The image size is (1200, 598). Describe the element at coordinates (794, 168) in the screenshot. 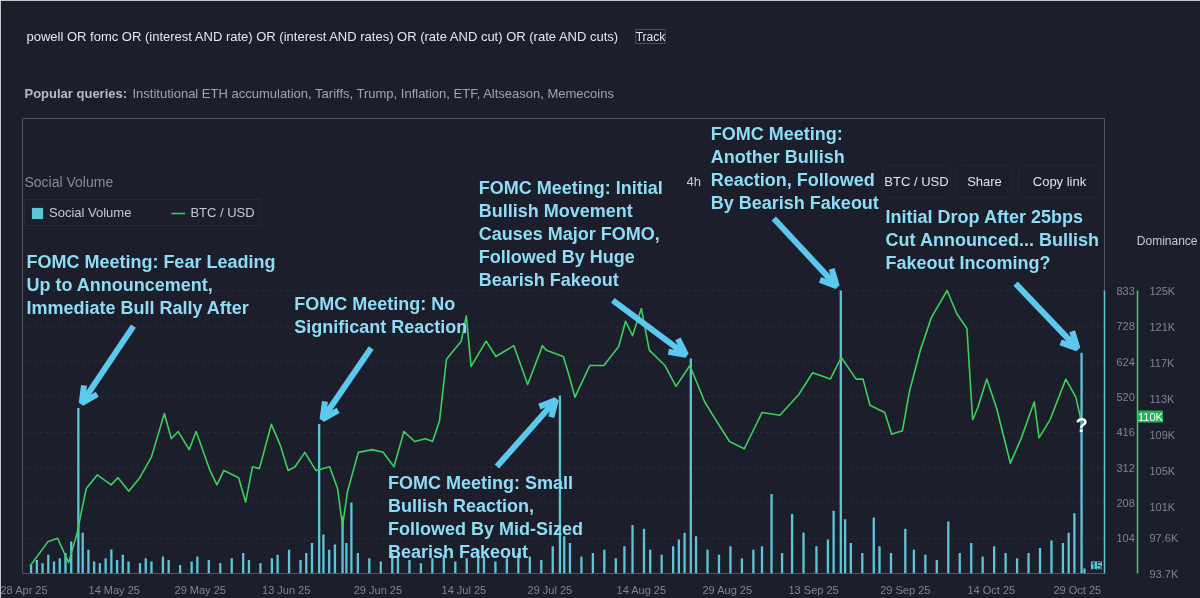

I see `annotation: FOMC Meeting: Another Bullish Reaction, Followed By Bearish Fakeout` at that location.